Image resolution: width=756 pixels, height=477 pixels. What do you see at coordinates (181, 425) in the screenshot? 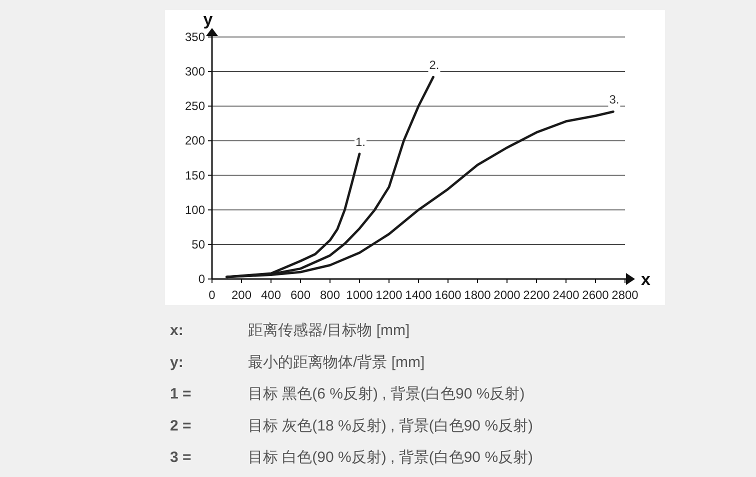
I see `text: 2 =` at bounding box center [181, 425].